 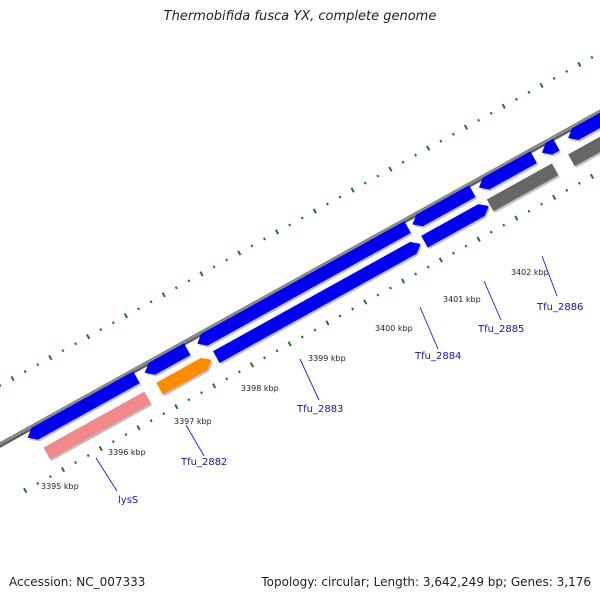 I want to click on Tfu_2886-gene, so click(x=584, y=151).